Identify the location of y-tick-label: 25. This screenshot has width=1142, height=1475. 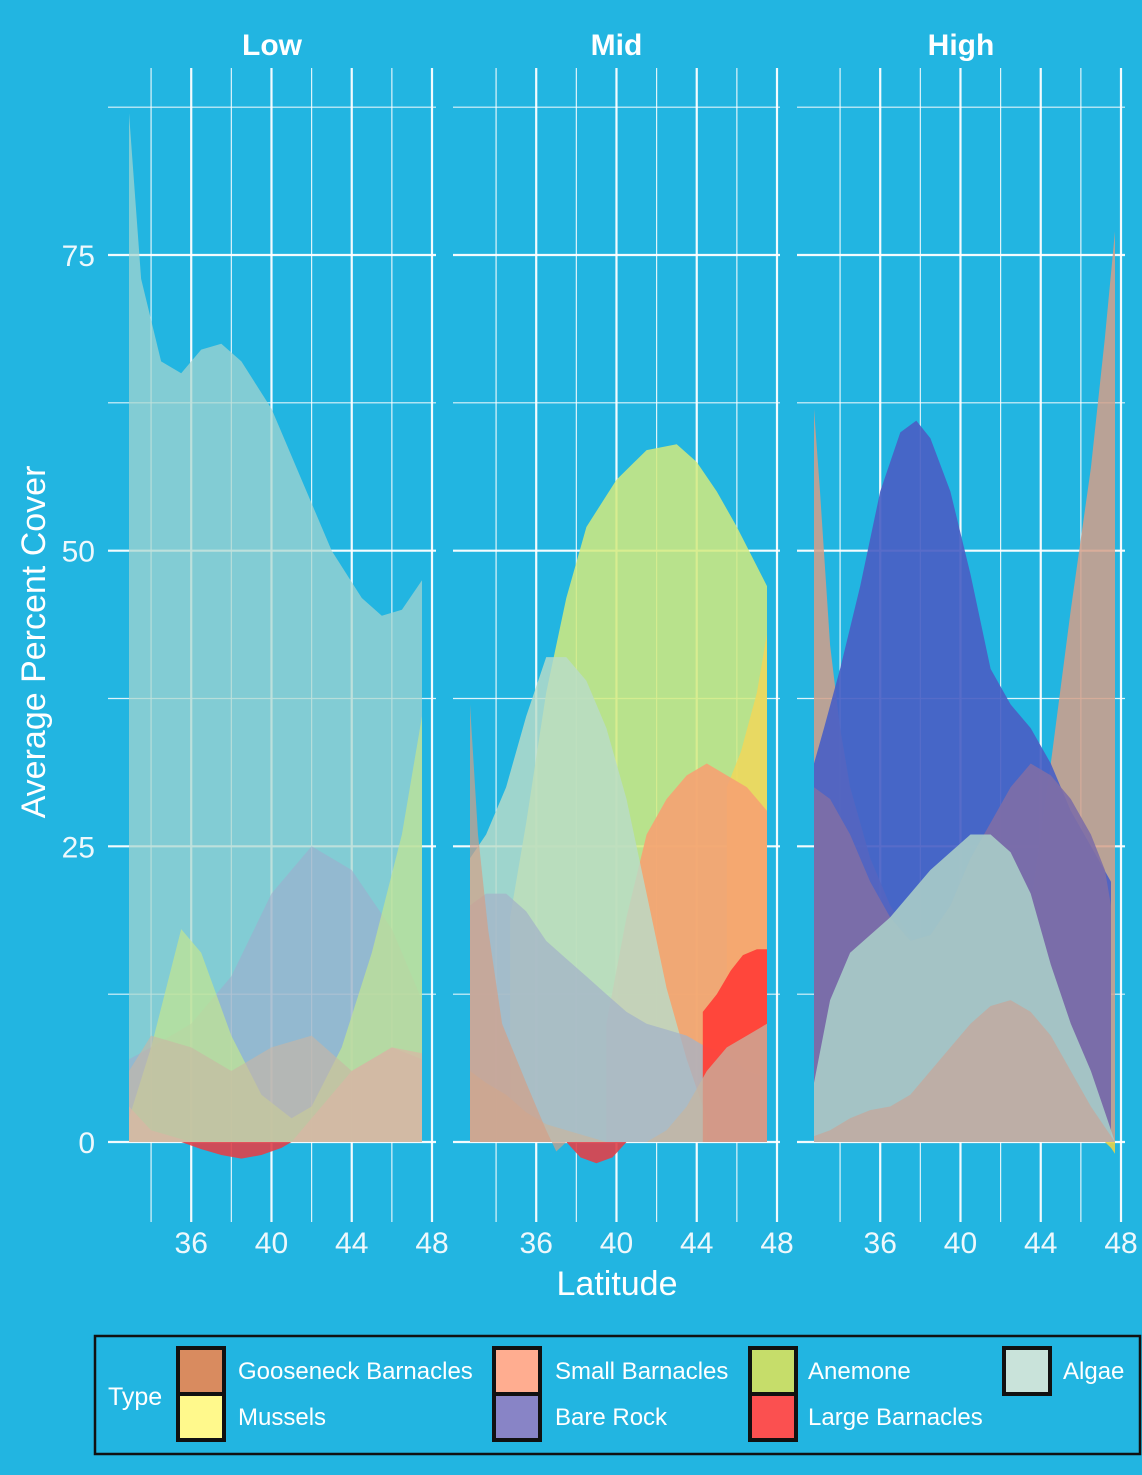
(78, 847).